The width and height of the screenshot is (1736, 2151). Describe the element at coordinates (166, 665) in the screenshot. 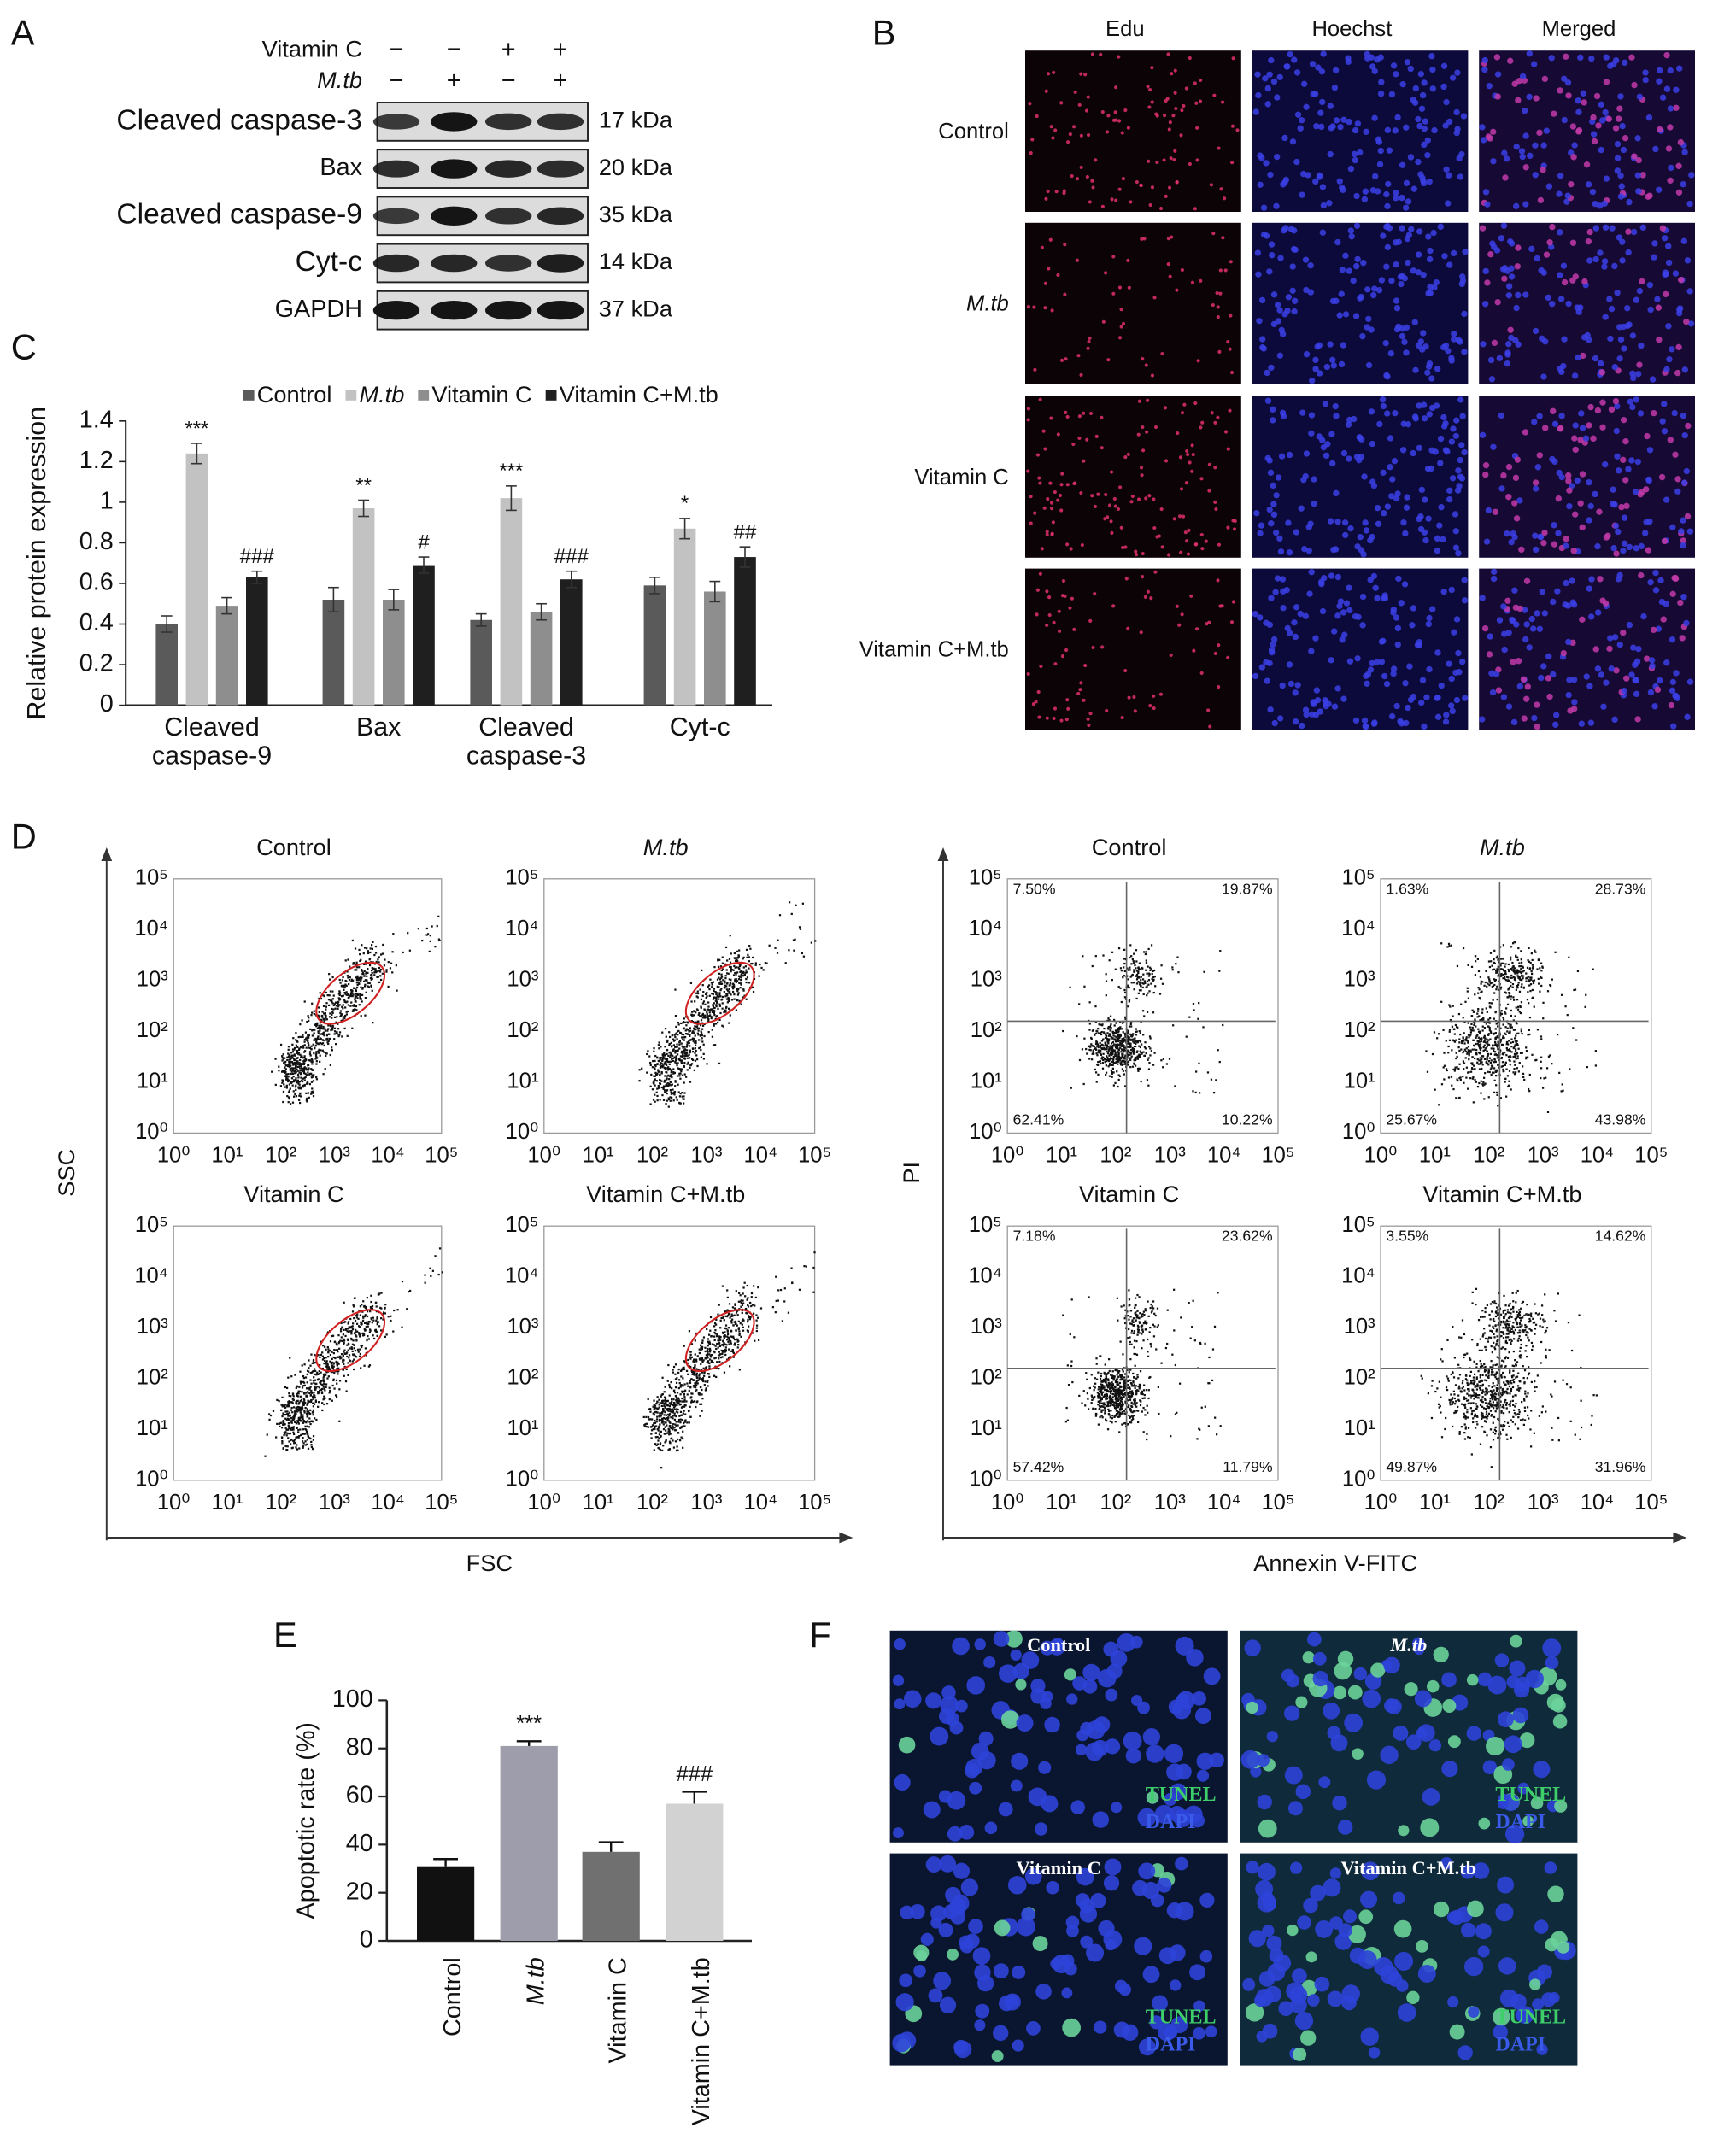

I see `bar` at that location.